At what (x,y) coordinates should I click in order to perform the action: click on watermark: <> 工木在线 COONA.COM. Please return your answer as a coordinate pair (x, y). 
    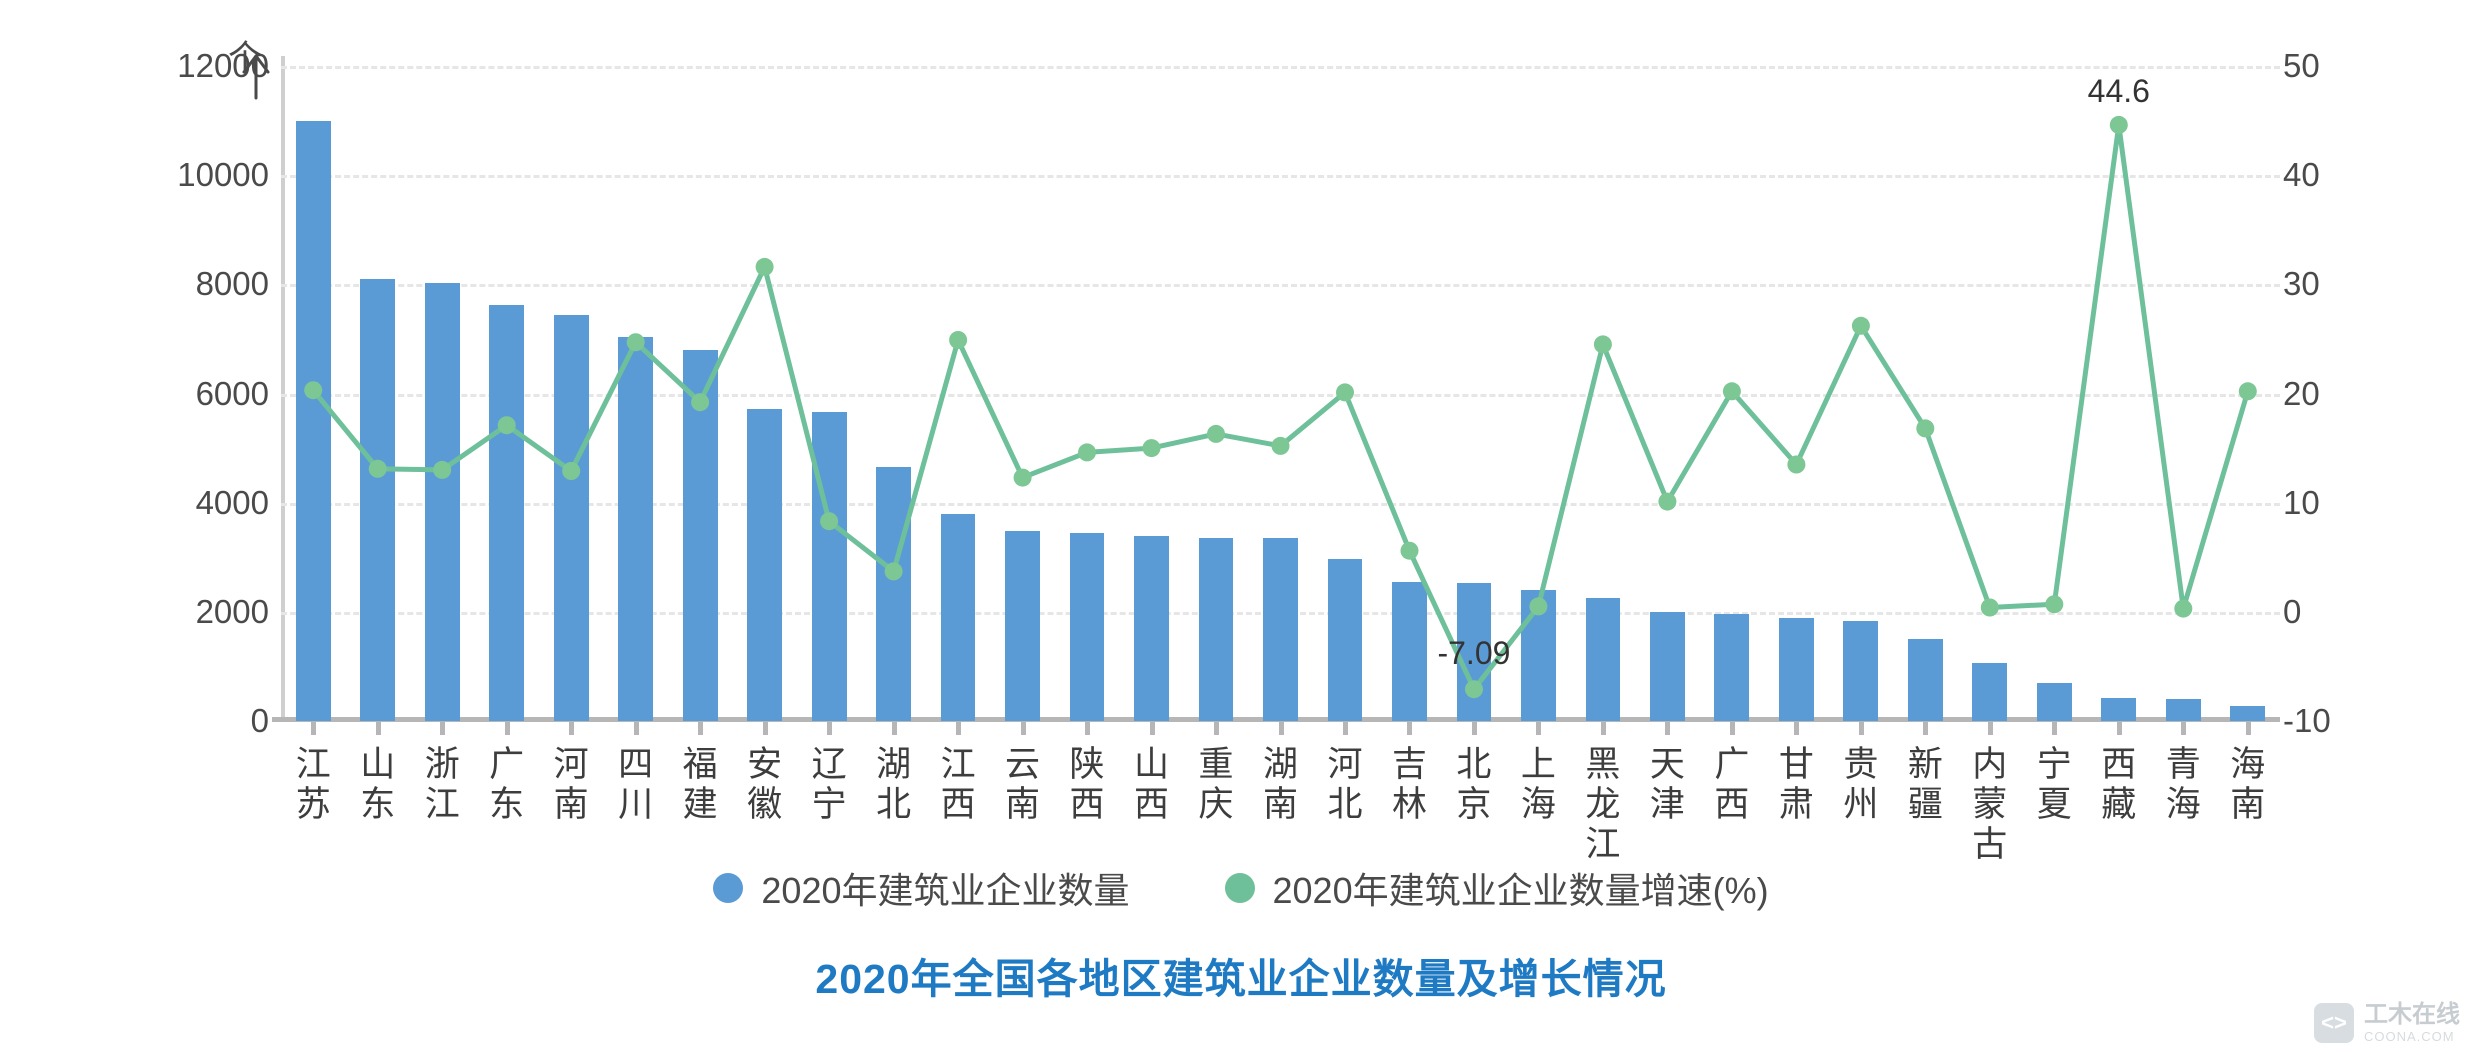
    Looking at the image, I should click on (2387, 1023).